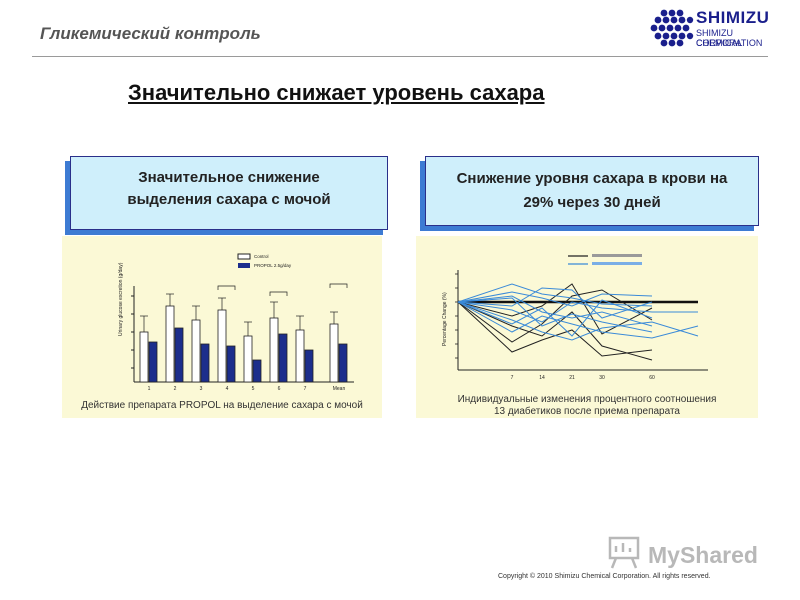 Image resolution: width=800 pixels, height=600 pixels. What do you see at coordinates (339, 389) in the screenshot?
I see `category-label: Mean` at bounding box center [339, 389].